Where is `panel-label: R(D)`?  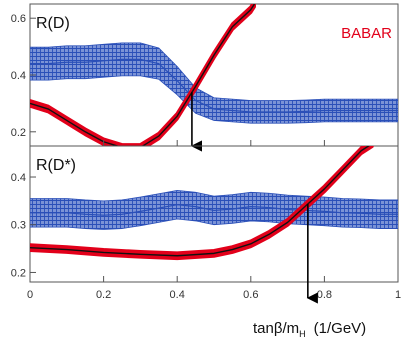 panel-label: R(D) is located at coordinates (53, 23).